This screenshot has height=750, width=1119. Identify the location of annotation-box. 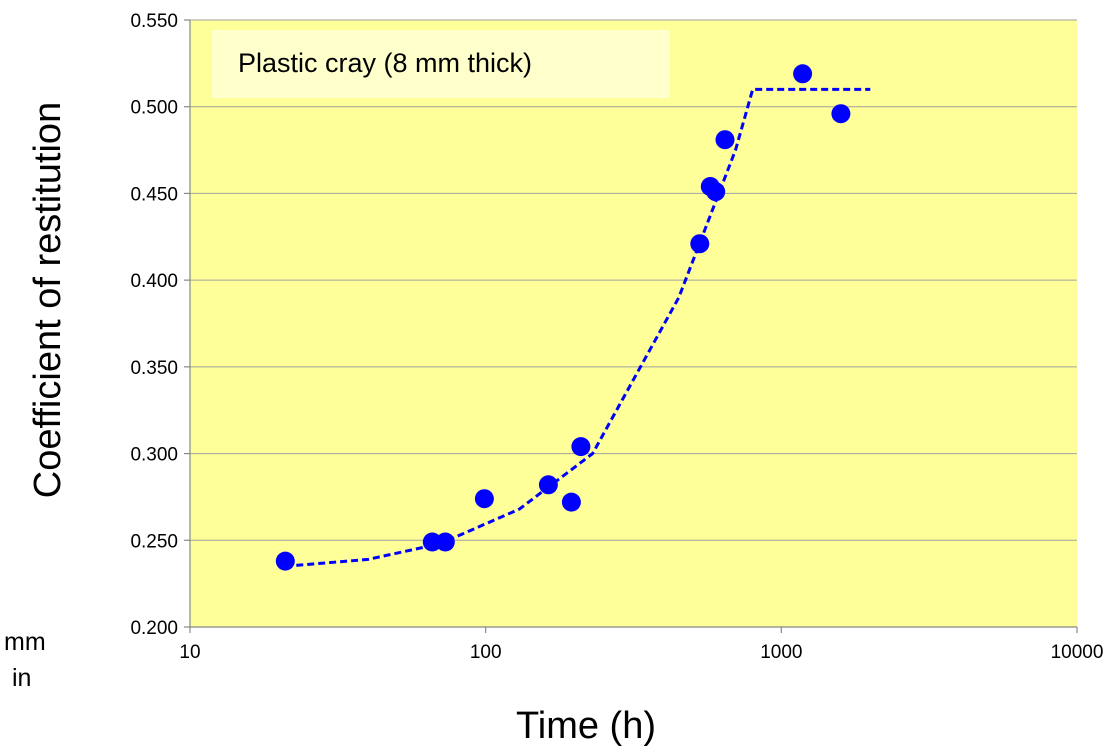
(441, 64).